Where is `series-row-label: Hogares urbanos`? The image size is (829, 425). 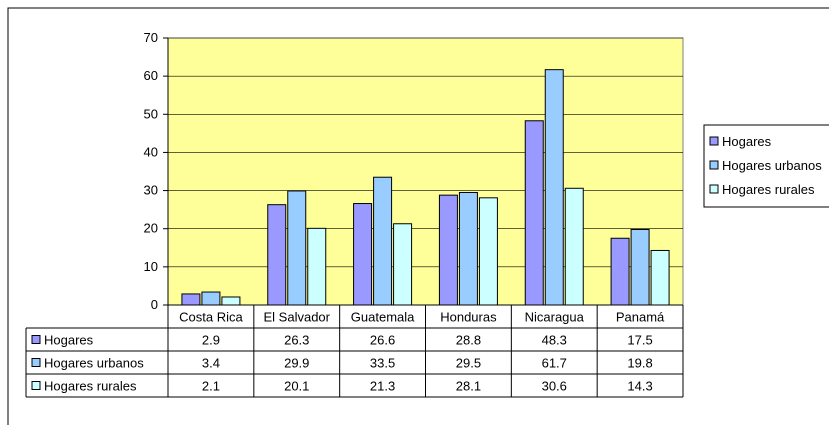
series-row-label: Hogares urbanos is located at coordinates (94, 363).